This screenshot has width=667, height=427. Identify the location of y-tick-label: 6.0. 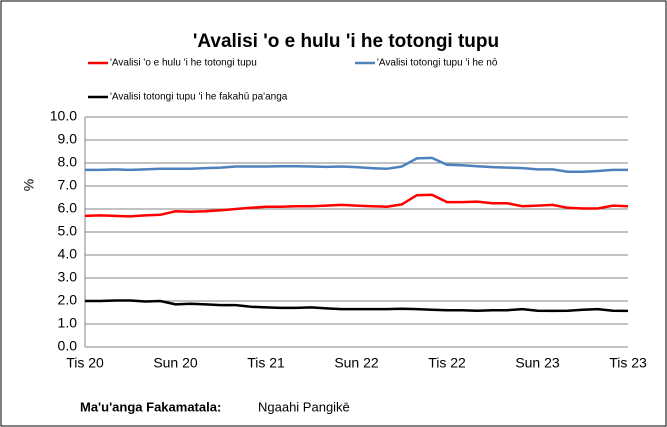
(68, 208).